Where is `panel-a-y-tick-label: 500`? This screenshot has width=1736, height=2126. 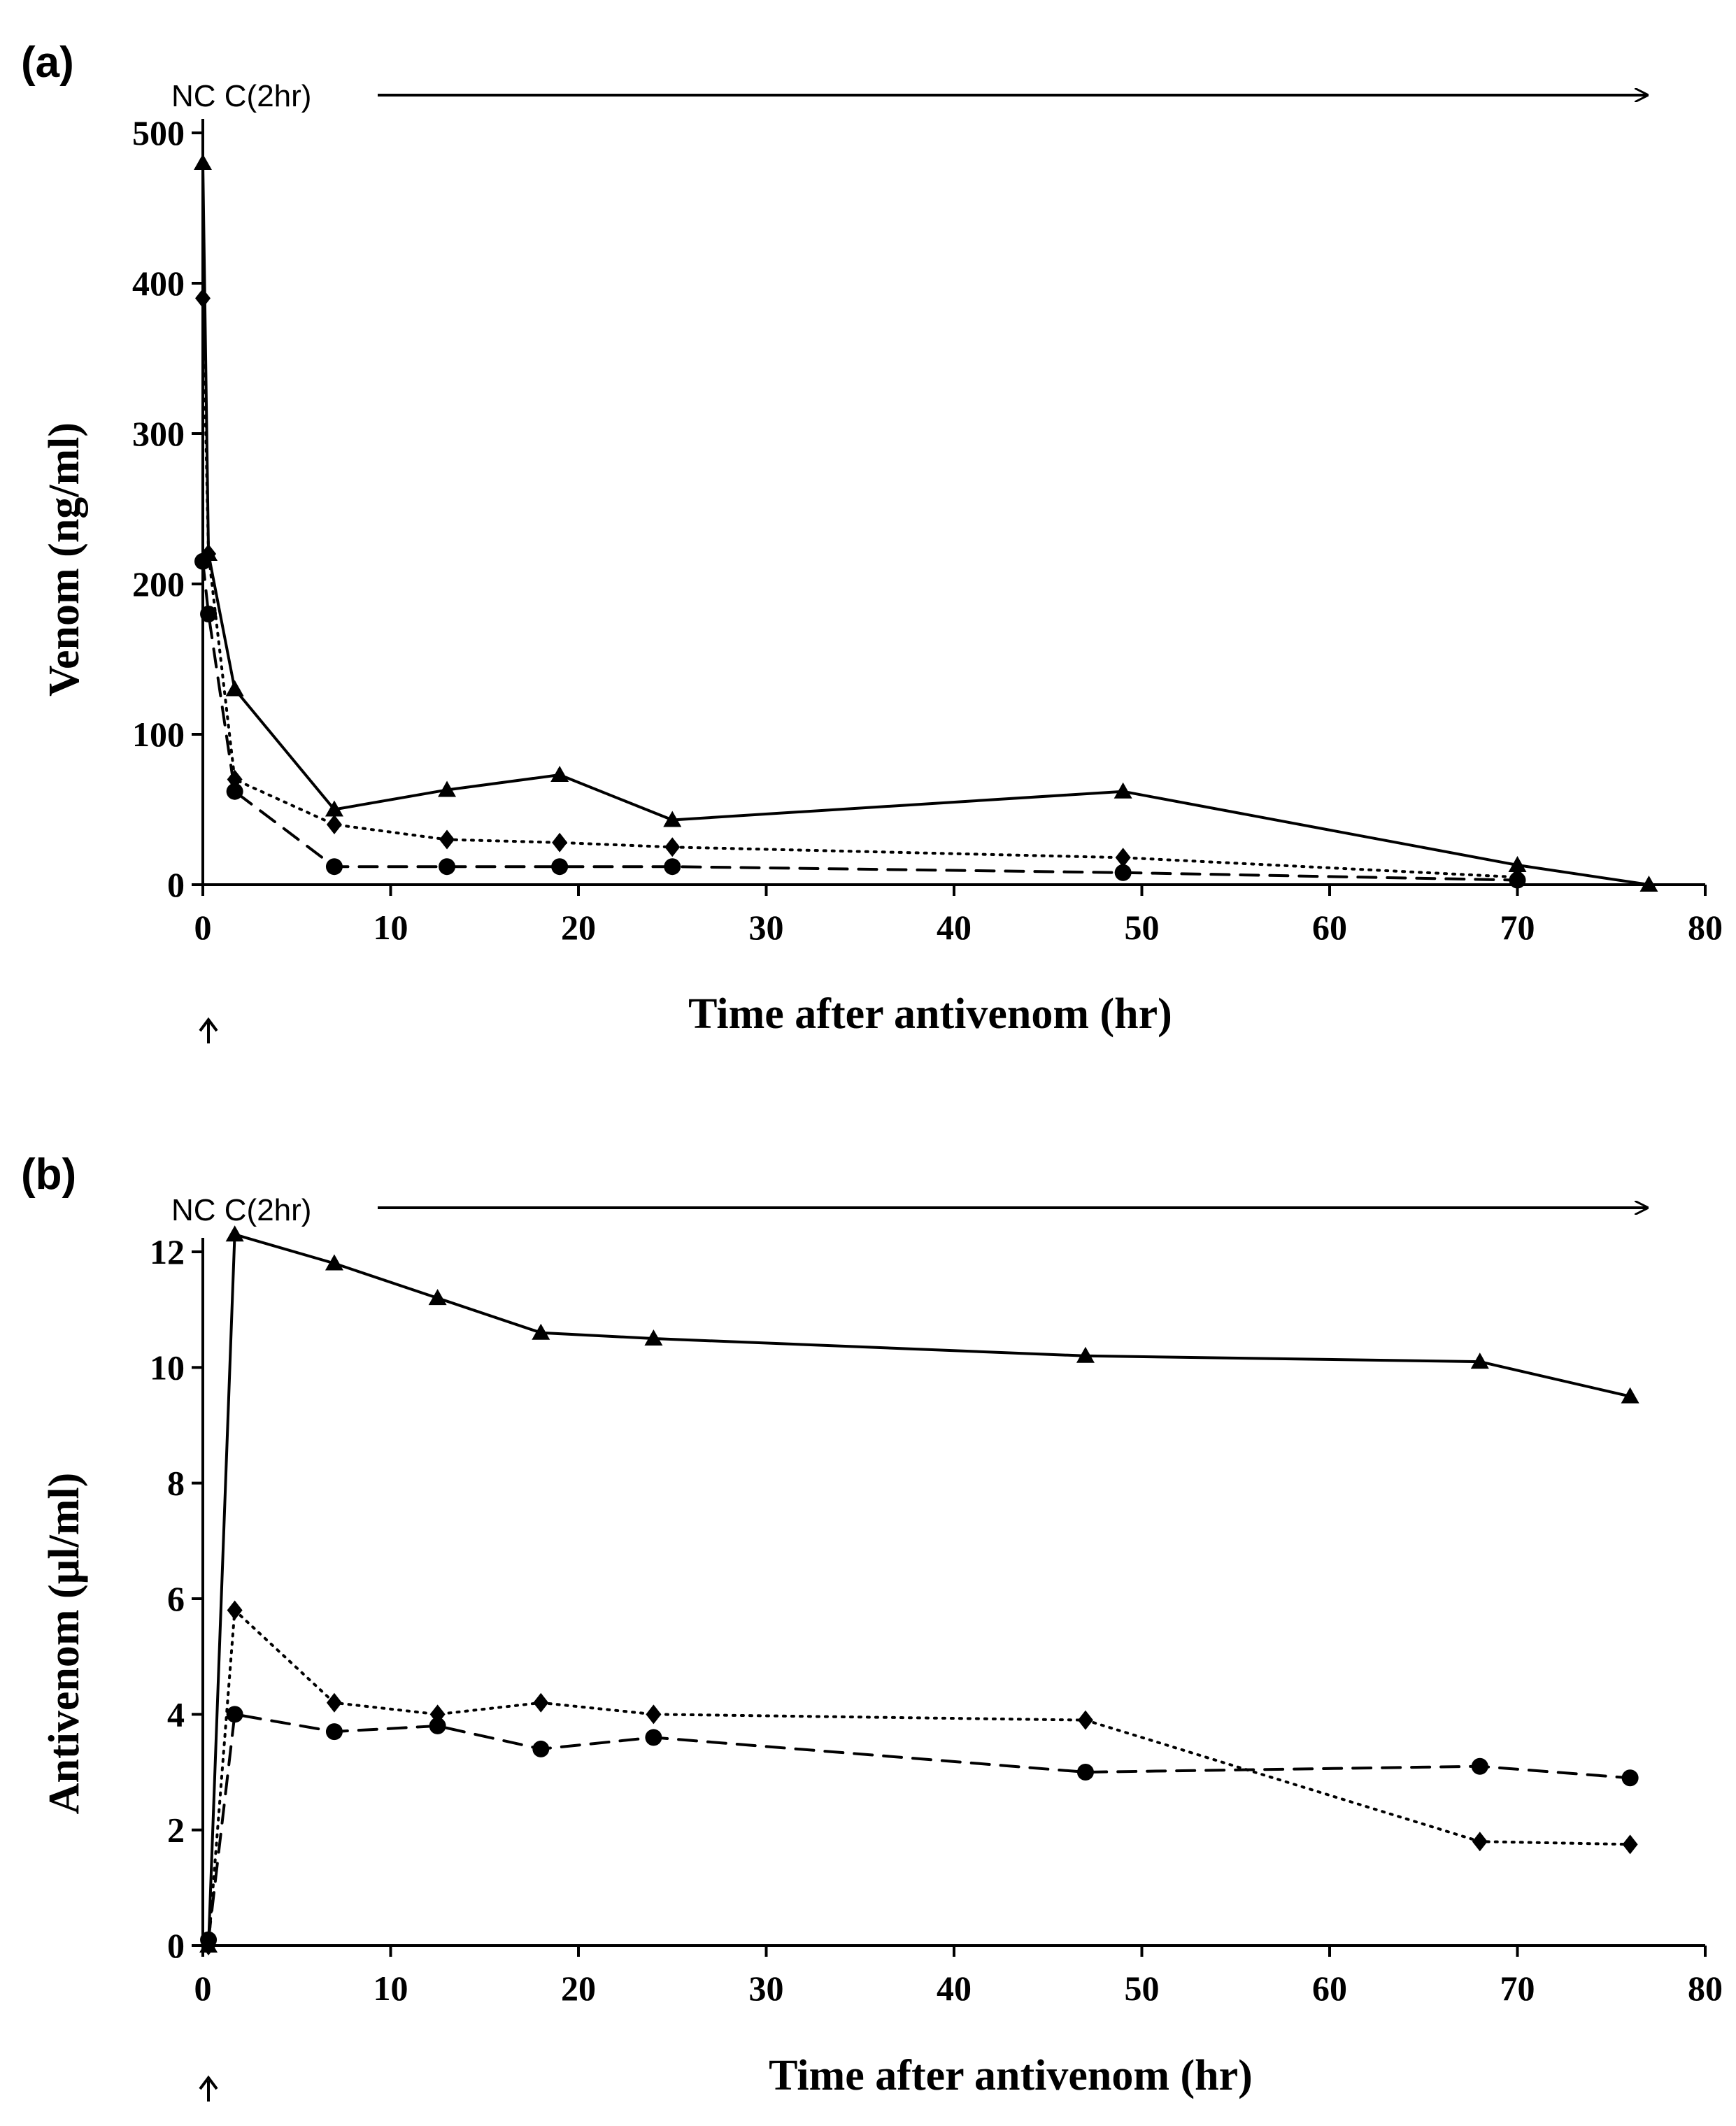 panel-a-y-tick-label: 500 is located at coordinates (158, 132).